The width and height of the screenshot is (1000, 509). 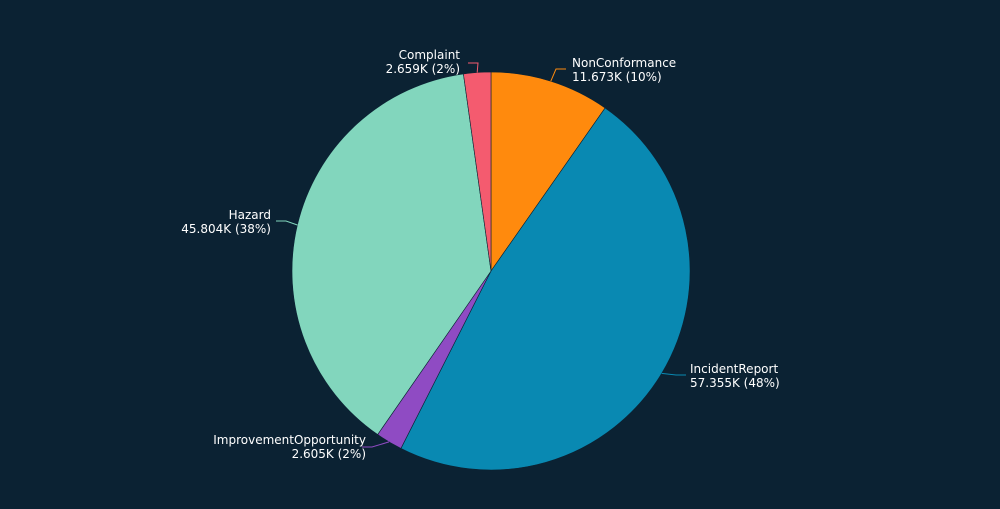 I want to click on leader-line-improvementopportunity, so click(x=376, y=444).